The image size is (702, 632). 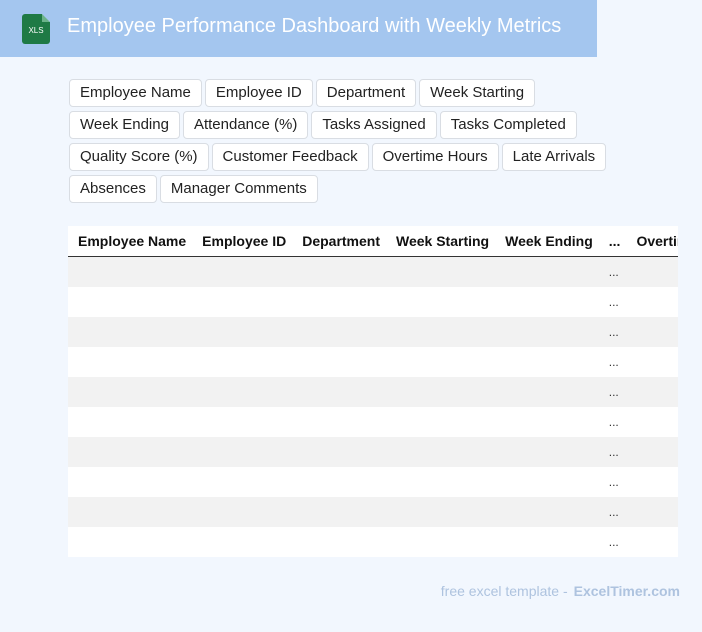 What do you see at coordinates (652, 241) in the screenshot?
I see `column-header: Overtime Hours` at bounding box center [652, 241].